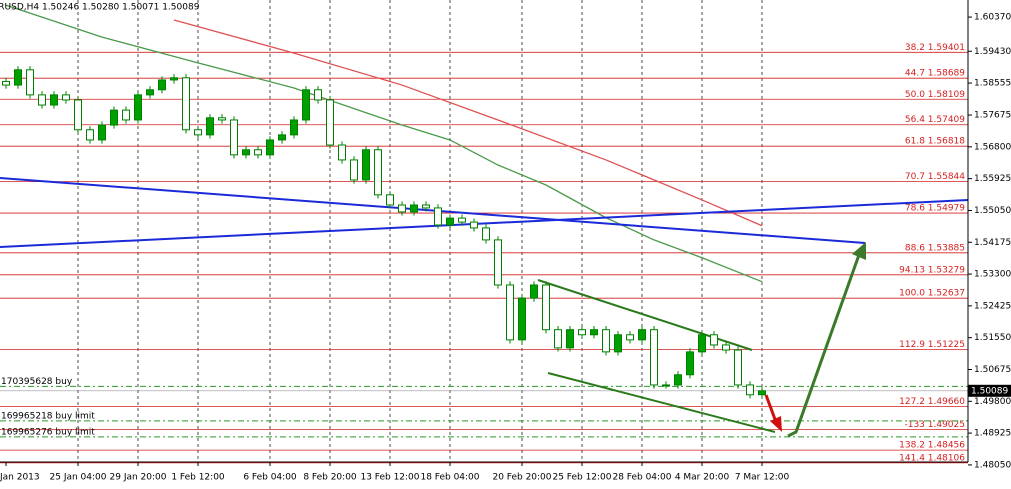 The image size is (1011, 489). I want to click on x-tick-label: 25 Jan 04:00, so click(78, 478).